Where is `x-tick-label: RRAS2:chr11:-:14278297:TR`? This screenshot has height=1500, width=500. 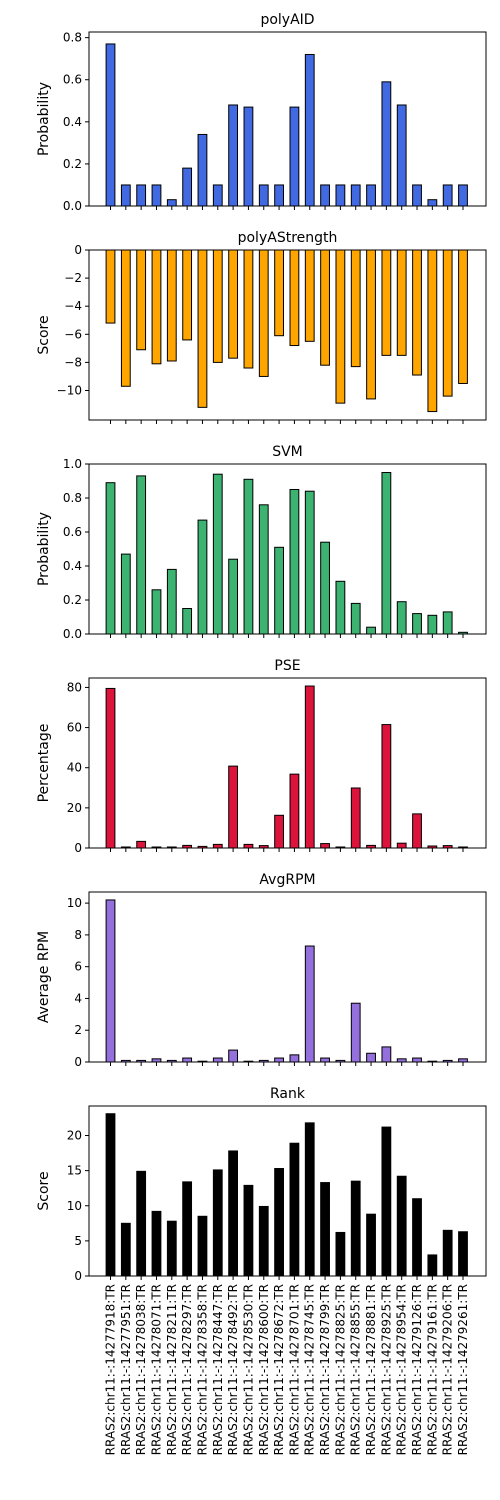 x-tick-label: RRAS2:chr11:-:14278297:TR is located at coordinates (187, 1369).